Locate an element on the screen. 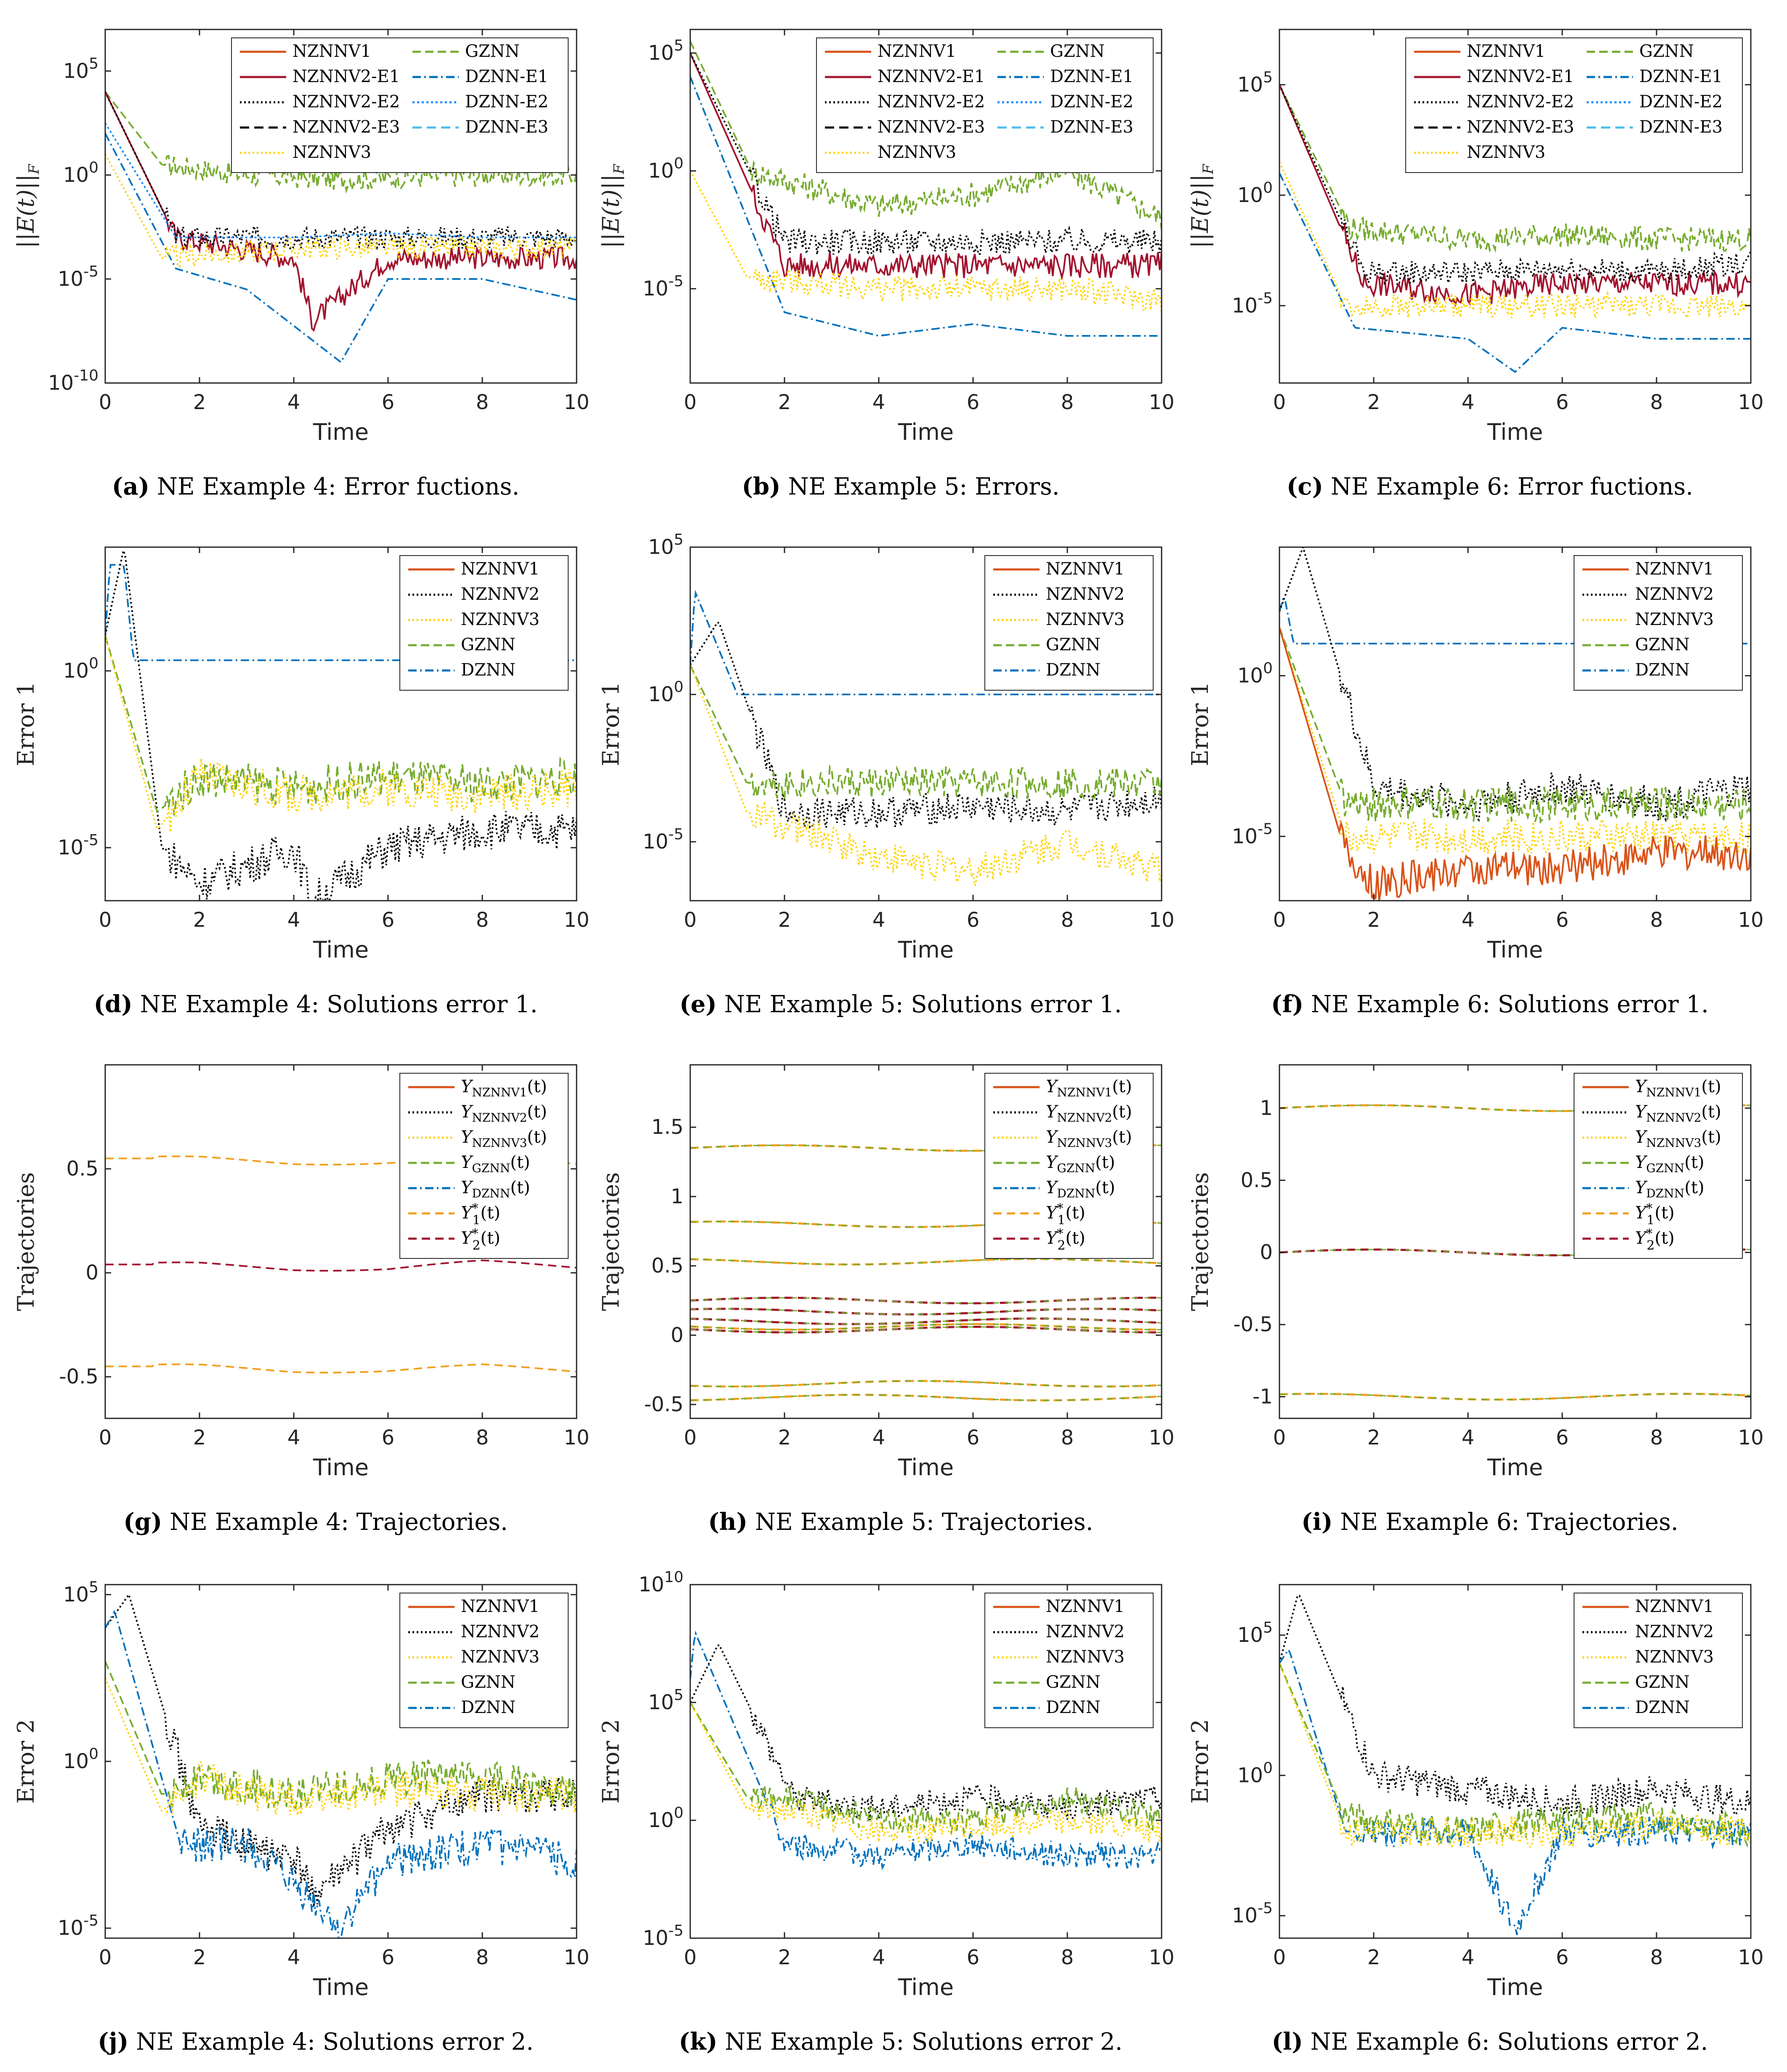 Image resolution: width=1787 pixels, height=2072 pixels. legend-entry: DZNN-E1 is located at coordinates (506, 76).